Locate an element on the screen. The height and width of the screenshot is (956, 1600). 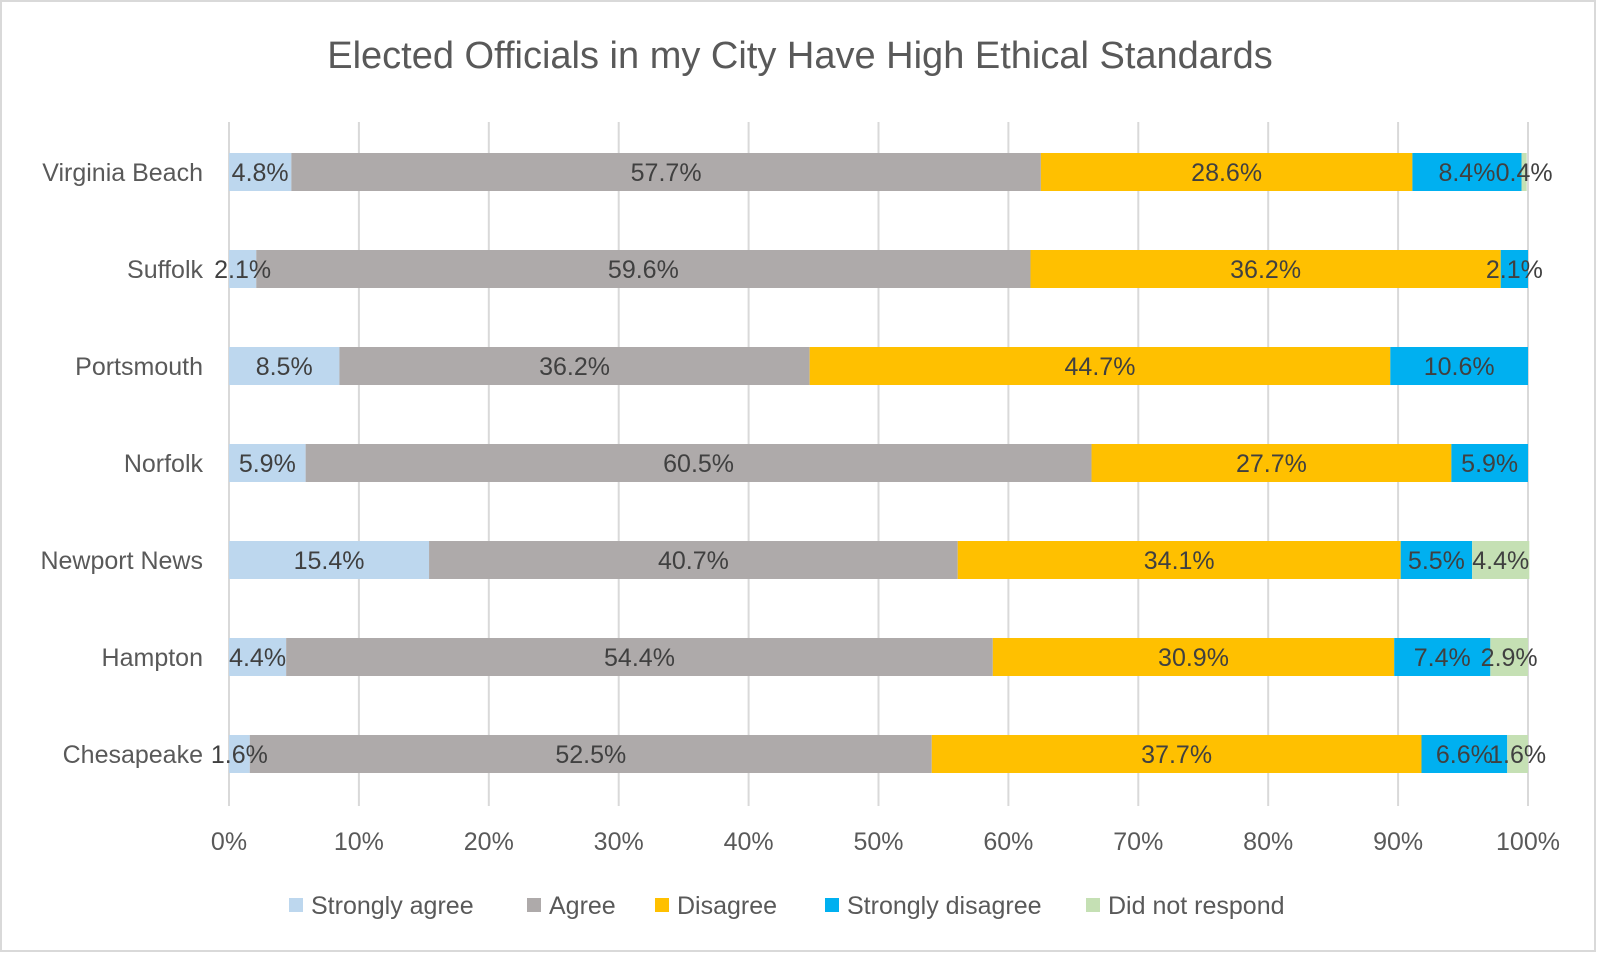
data-label: 2.9% is located at coordinates (1509, 658).